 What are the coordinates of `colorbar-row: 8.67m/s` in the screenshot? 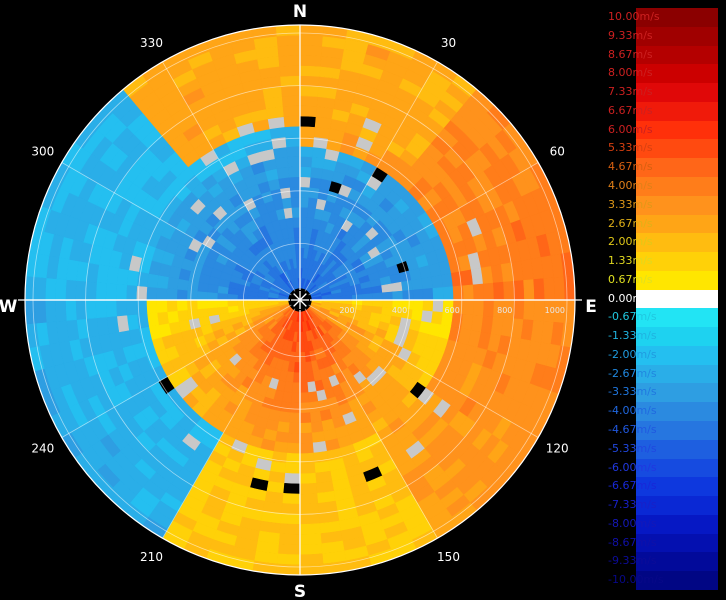 It's located at (663, 55).